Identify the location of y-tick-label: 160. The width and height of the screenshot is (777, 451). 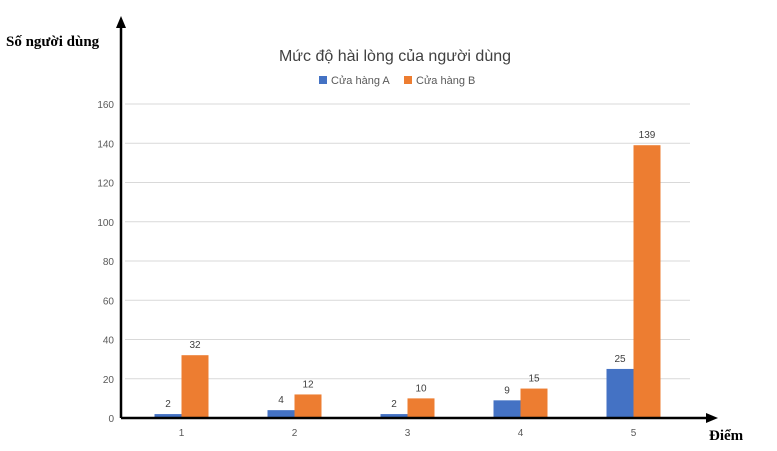
(105, 105).